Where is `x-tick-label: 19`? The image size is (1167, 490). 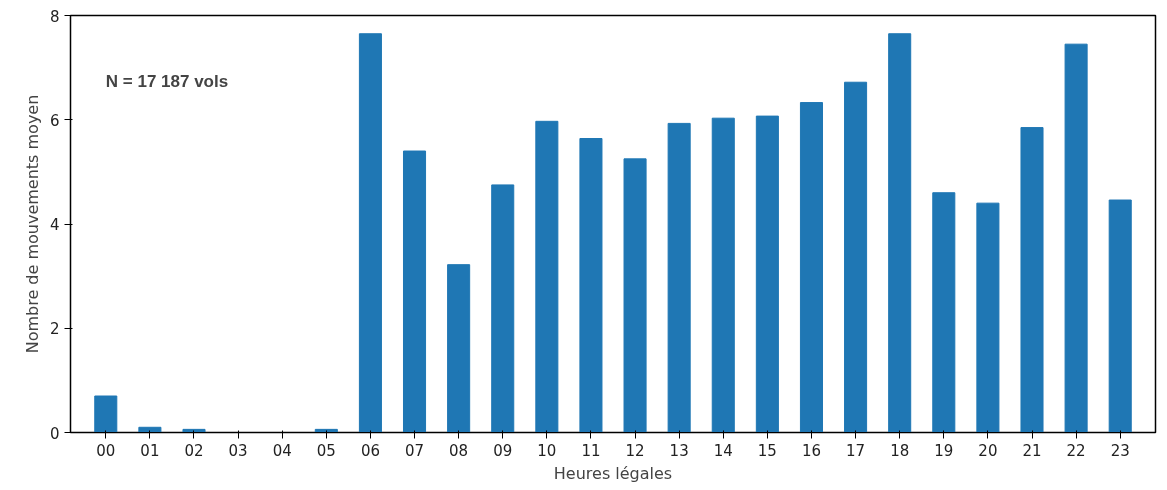 x-tick-label: 19 is located at coordinates (944, 450).